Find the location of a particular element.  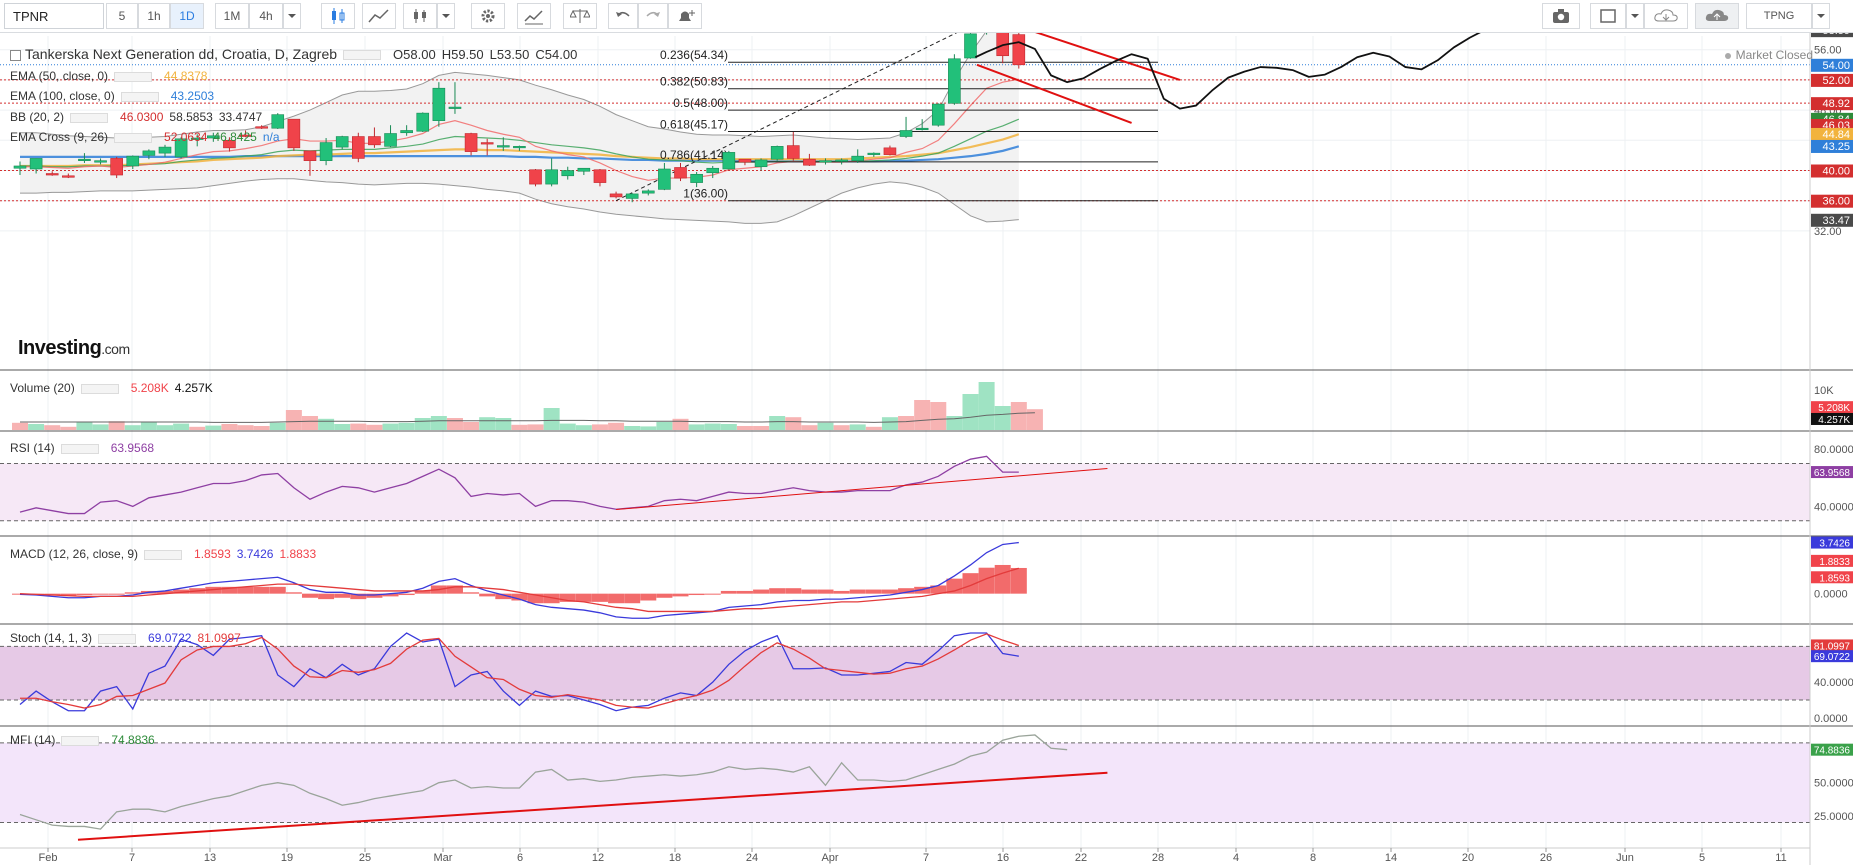

time-axis-label: 13 is located at coordinates (210, 858).